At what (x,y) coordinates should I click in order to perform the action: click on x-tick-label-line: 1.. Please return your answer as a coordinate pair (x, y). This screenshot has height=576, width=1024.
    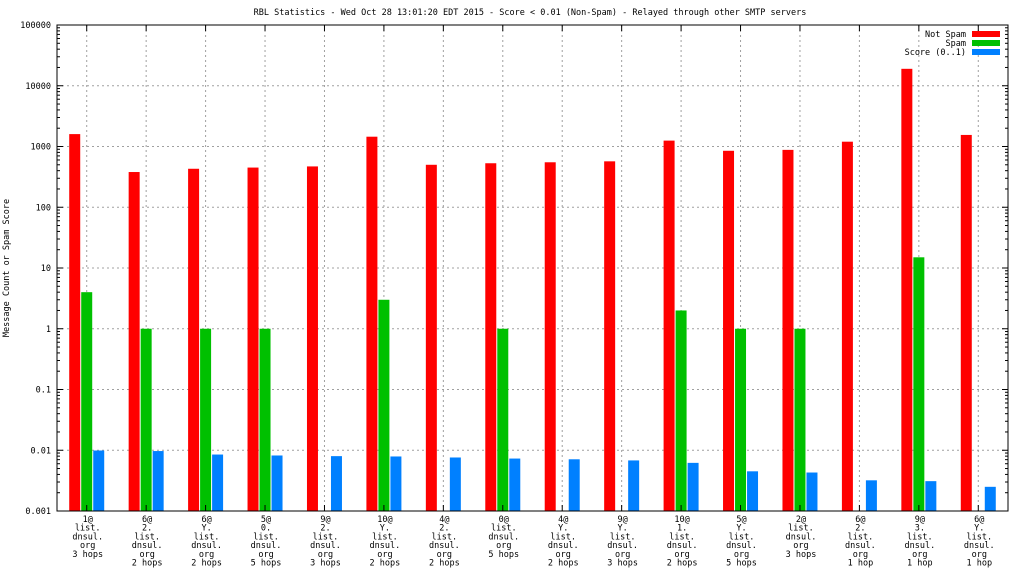
    Looking at the image, I should click on (682, 529).